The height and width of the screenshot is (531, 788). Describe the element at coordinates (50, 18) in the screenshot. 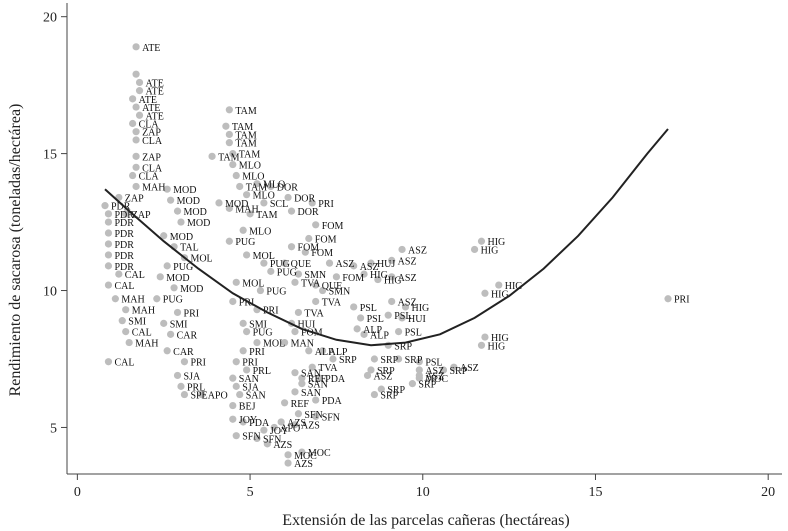

I see `y-tick-label: 20` at that location.